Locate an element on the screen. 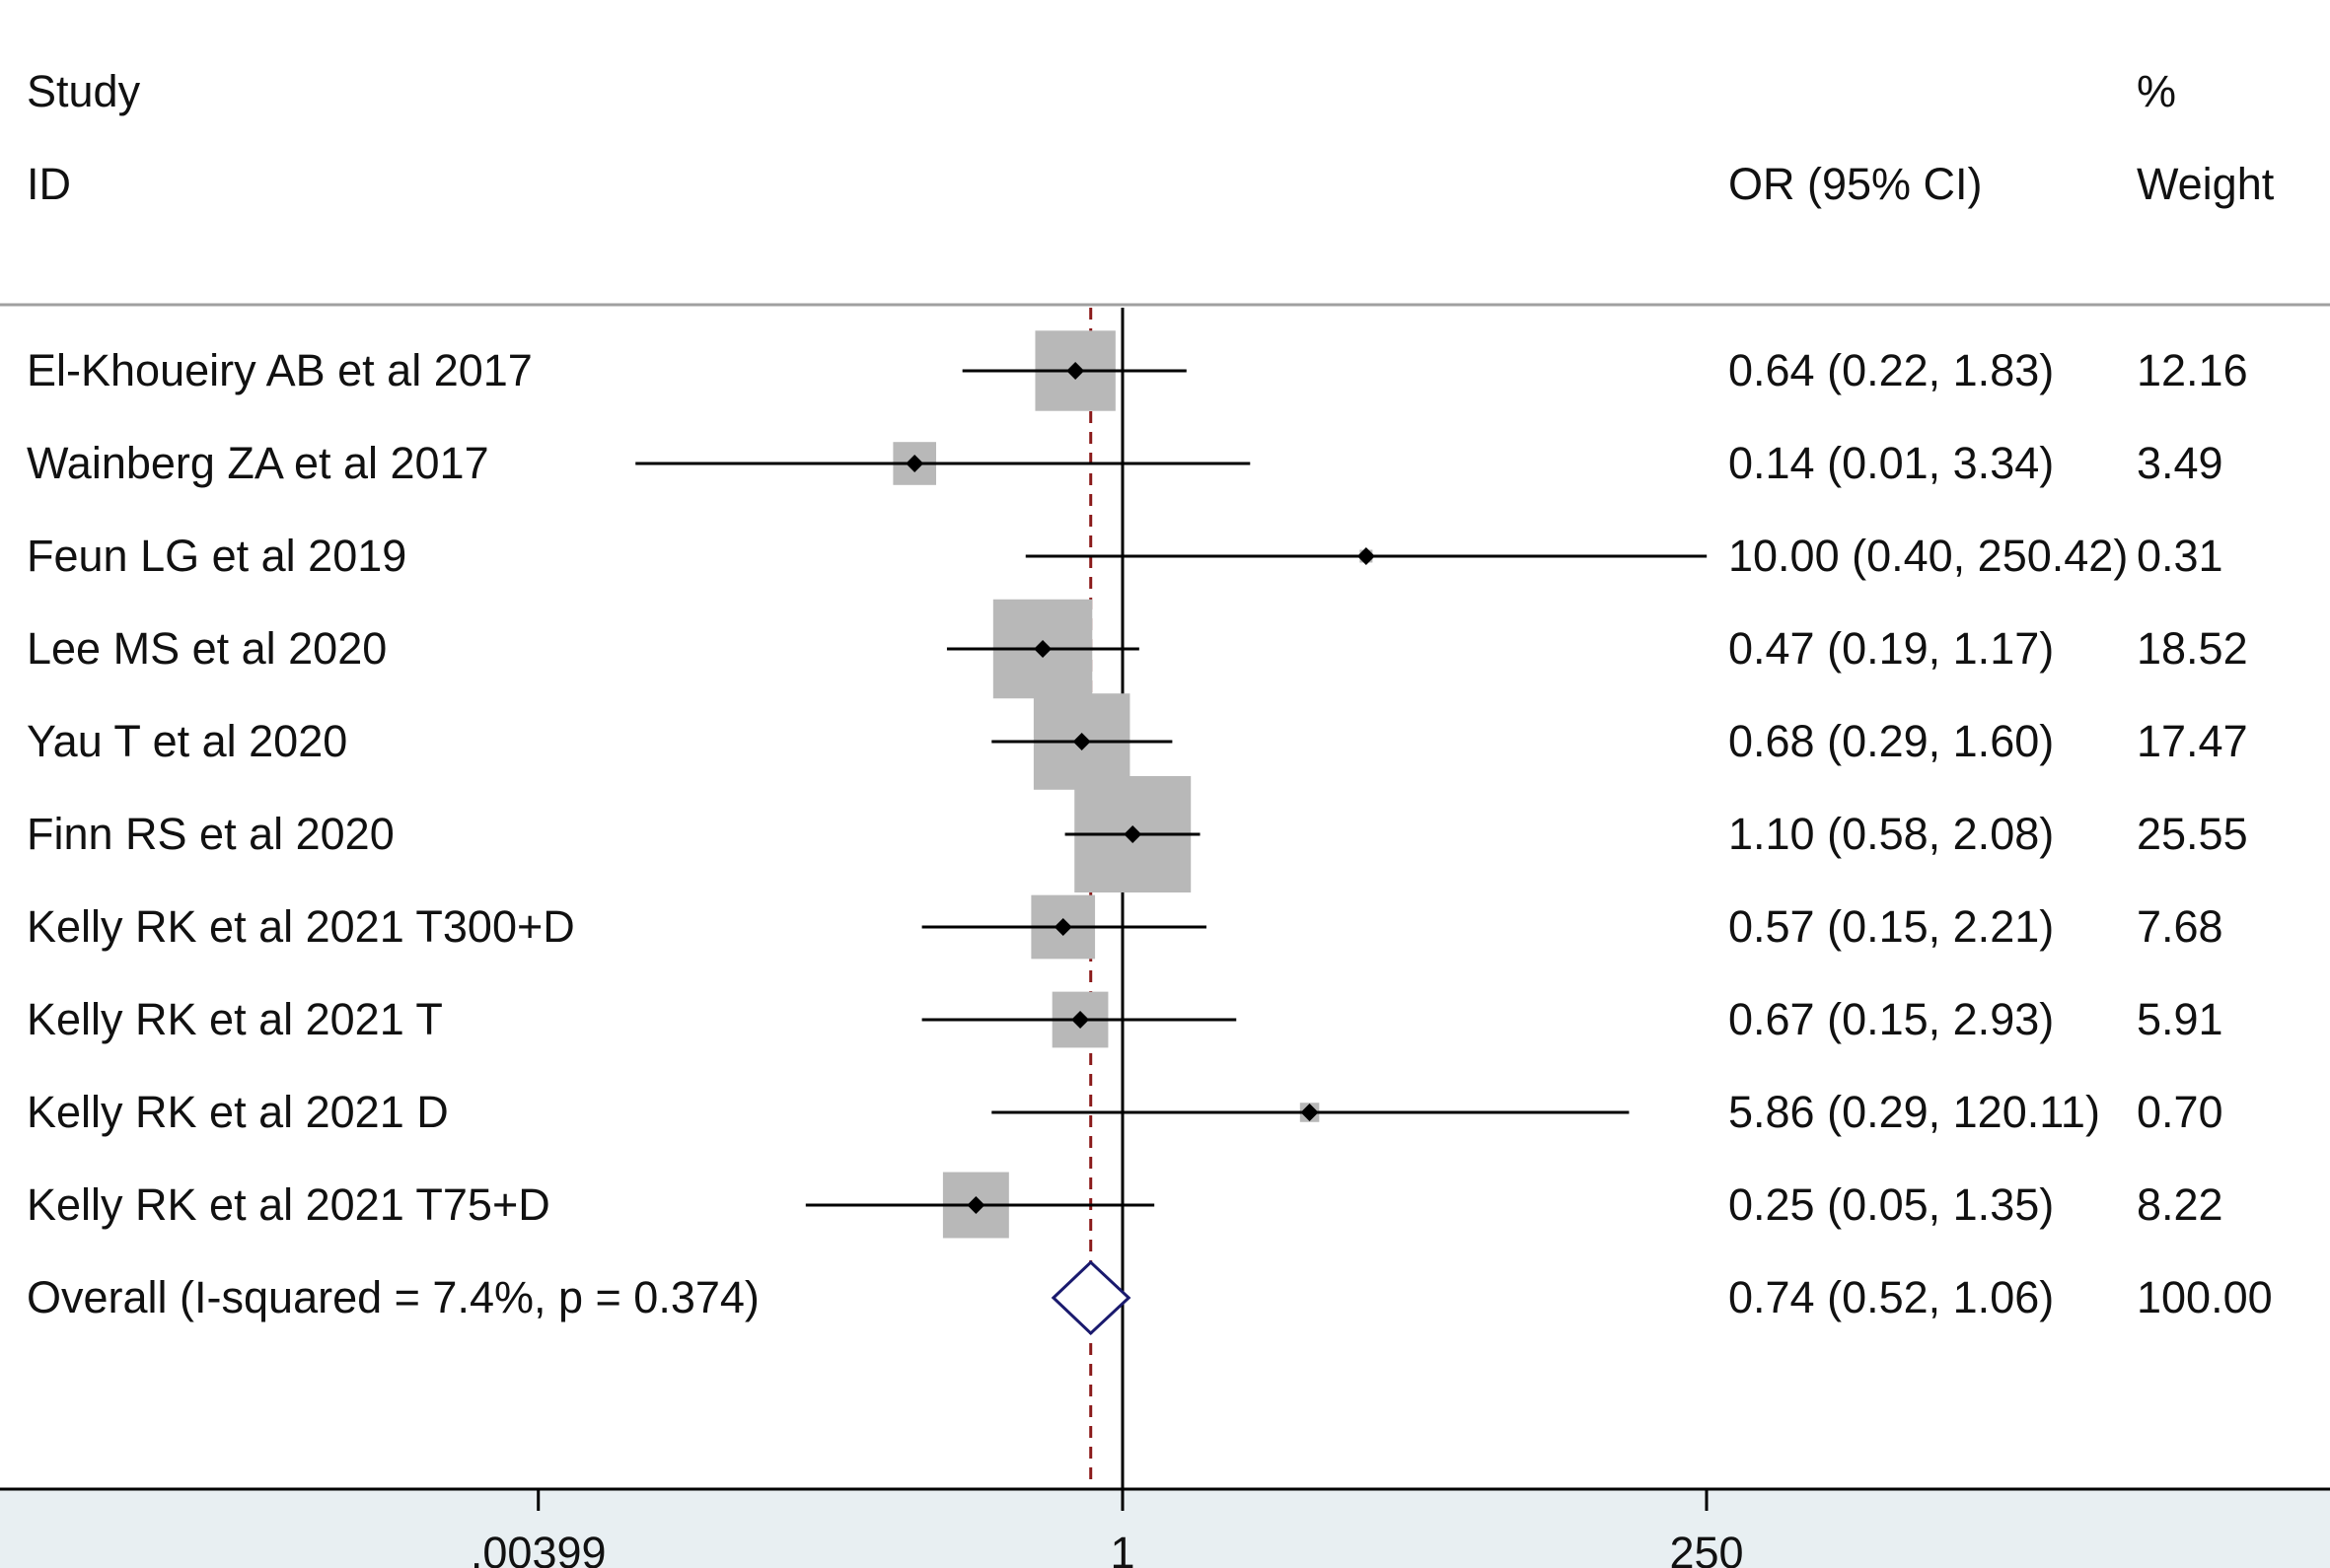 The height and width of the screenshot is (1568, 2330). study-id: Yau T et al 2020 is located at coordinates (187, 741).